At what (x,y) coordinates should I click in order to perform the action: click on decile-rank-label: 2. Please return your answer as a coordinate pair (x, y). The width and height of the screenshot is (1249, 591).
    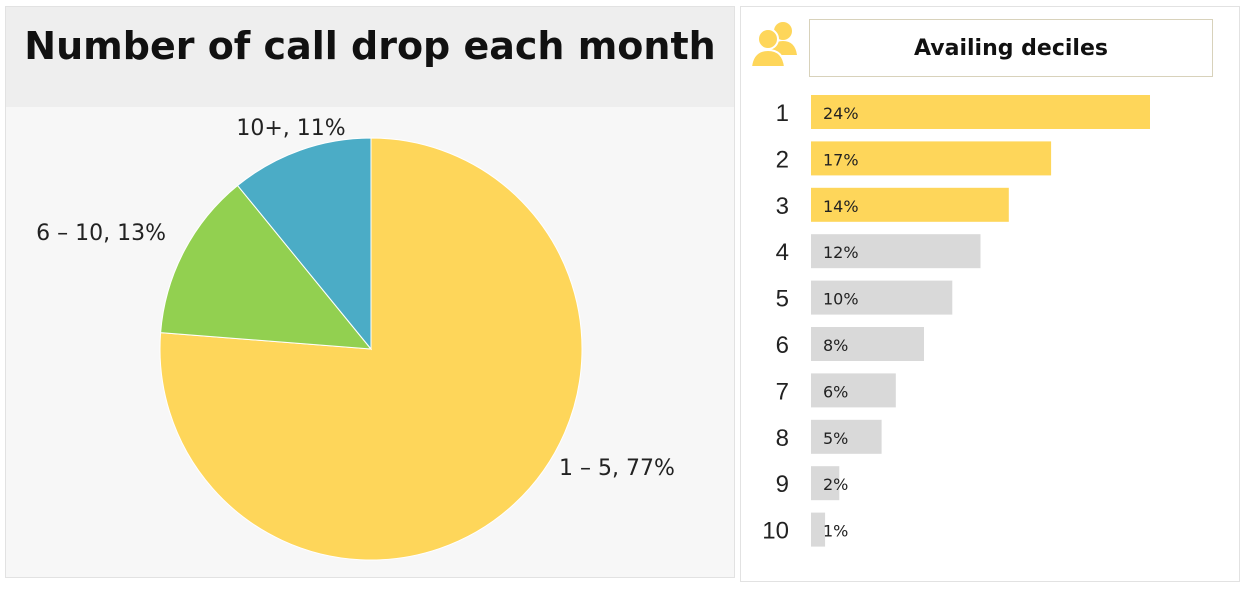
    Looking at the image, I should click on (782, 159).